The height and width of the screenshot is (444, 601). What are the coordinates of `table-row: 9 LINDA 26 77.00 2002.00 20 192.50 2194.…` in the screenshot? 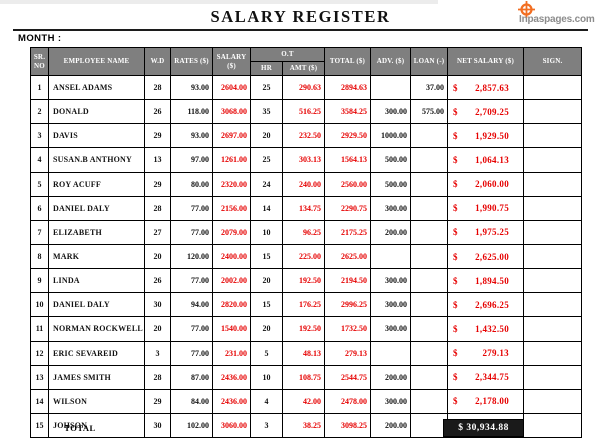 It's located at (306, 281).